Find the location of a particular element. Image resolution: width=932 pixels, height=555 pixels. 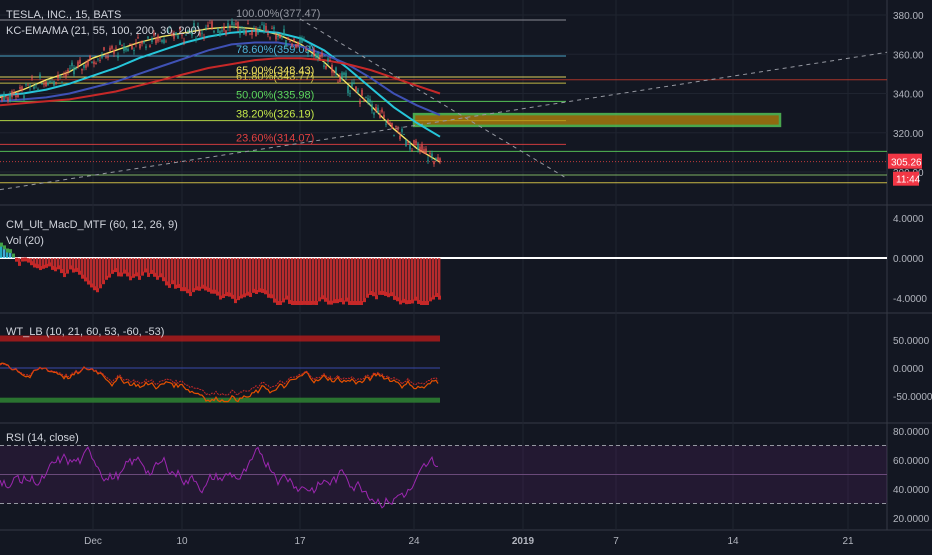

price-pane is located at coordinates (220, 92).